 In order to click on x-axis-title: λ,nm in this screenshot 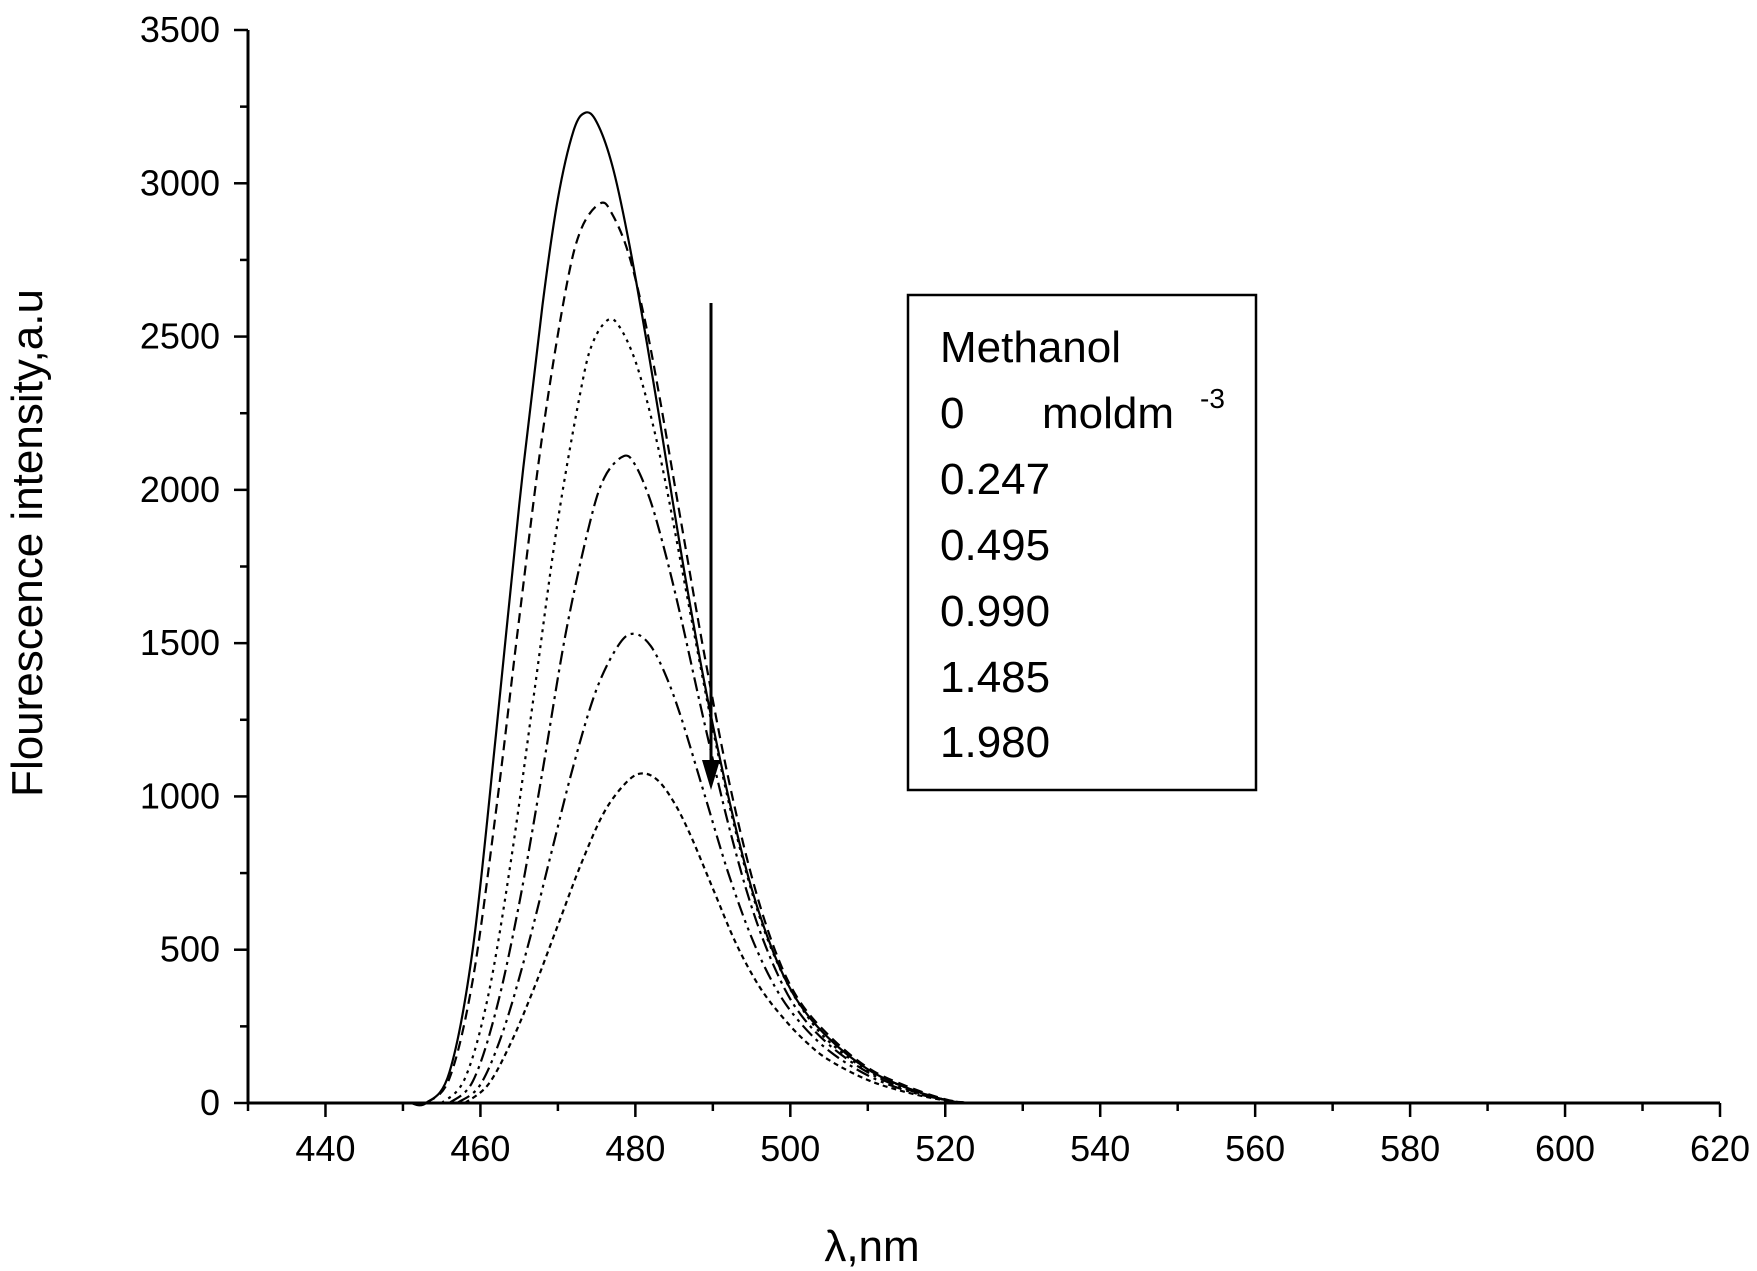, I will do `click(871, 1246)`.